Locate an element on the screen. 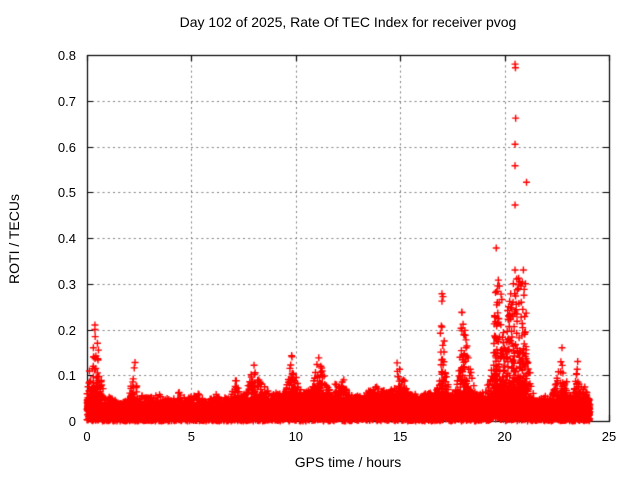 This screenshot has height=480, width=640. x-tick-label: 5 is located at coordinates (191, 436).